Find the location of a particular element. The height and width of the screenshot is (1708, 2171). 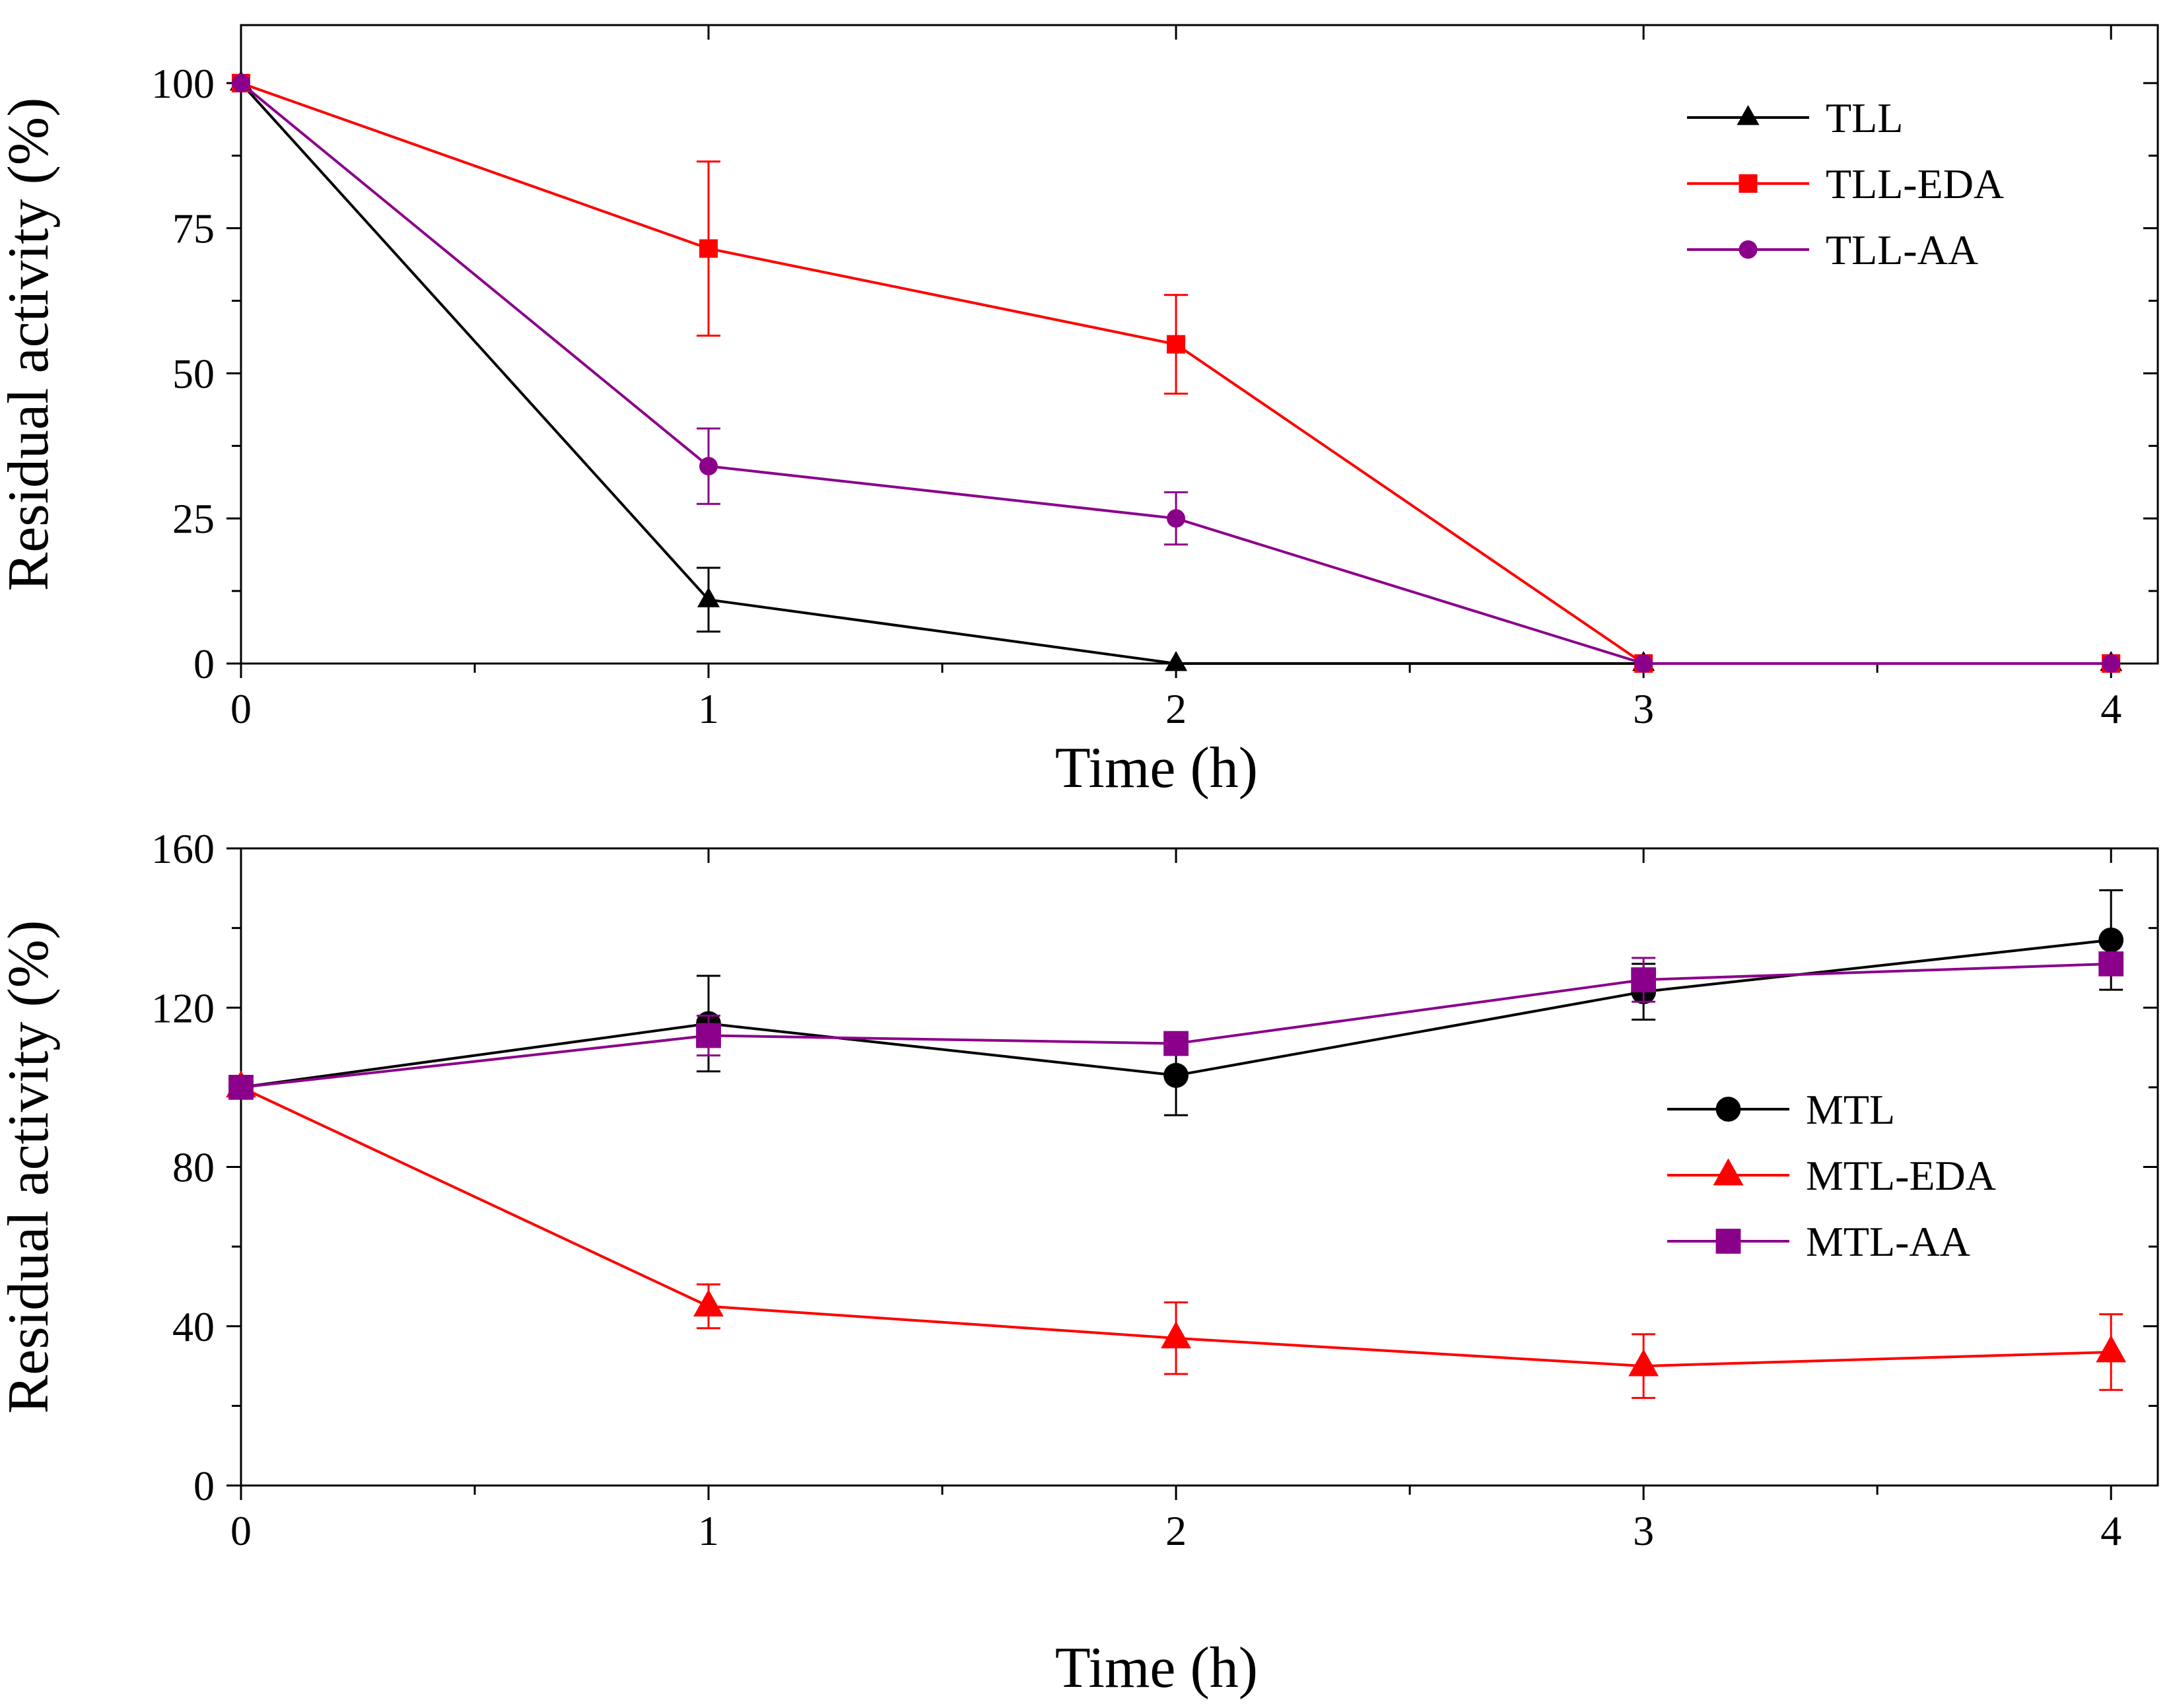

series-mtl-aa is located at coordinates (1176, 1025).